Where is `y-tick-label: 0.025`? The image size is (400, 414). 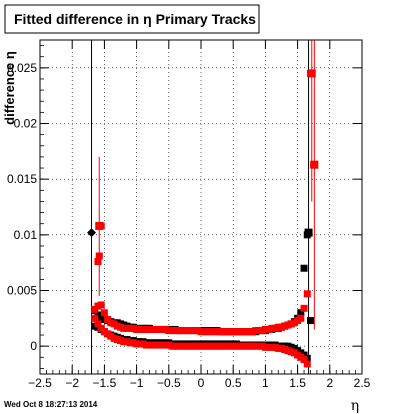 y-tick-label: 0.025 is located at coordinates (22, 68).